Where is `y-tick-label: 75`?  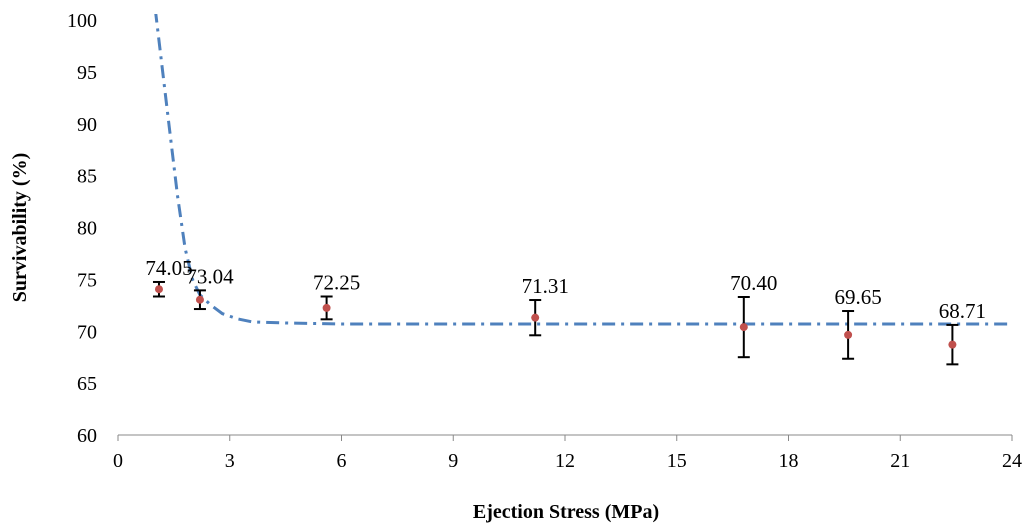 y-tick-label: 75 is located at coordinates (87, 280).